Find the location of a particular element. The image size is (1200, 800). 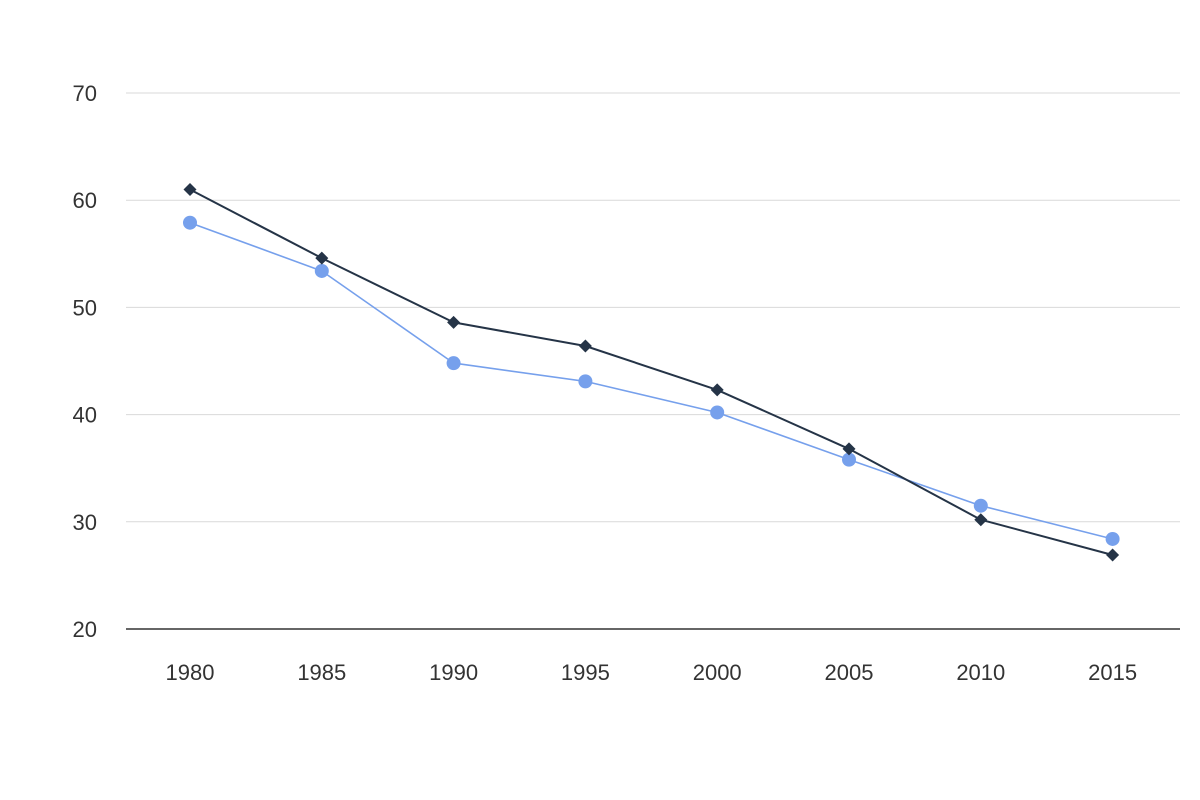

y-tick-label: 70 is located at coordinates (85, 93).